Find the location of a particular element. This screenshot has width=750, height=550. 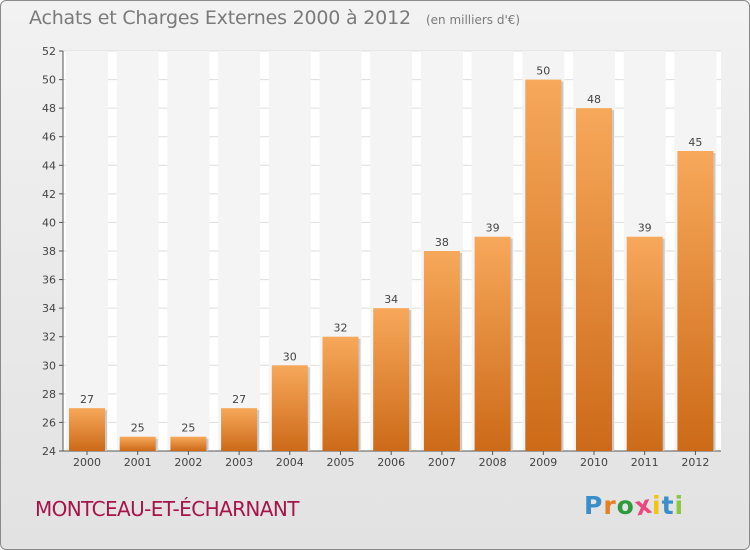

logo-letter: o is located at coordinates (625, 505).